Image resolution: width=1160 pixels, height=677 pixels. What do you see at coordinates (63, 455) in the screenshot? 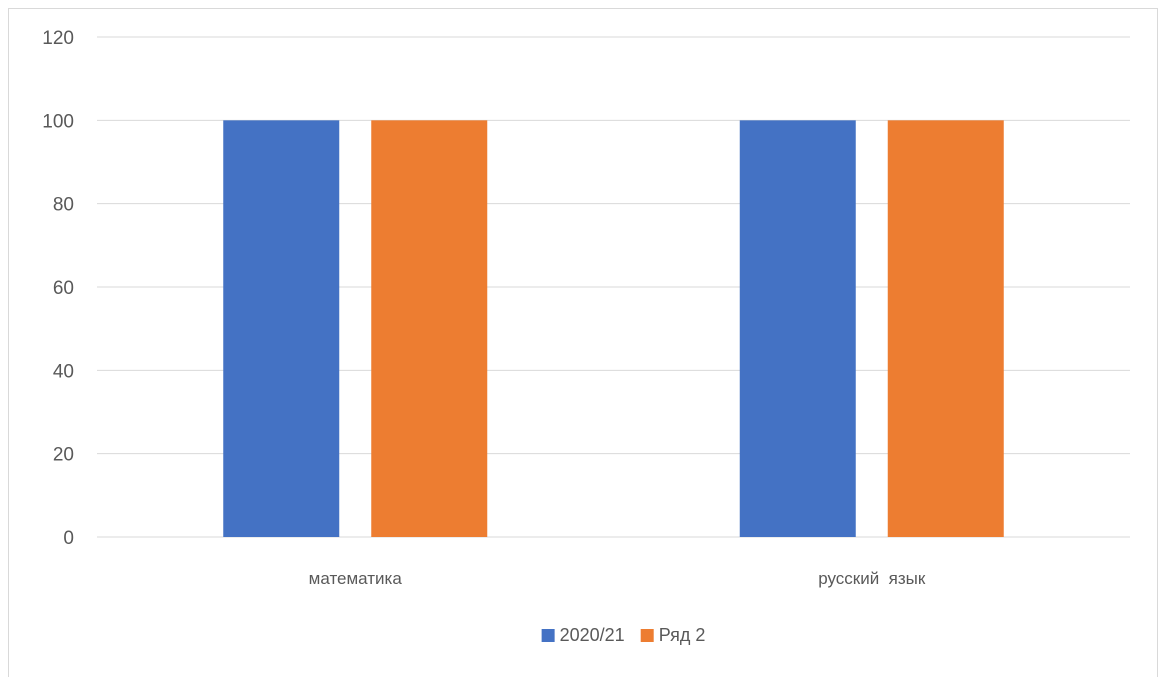
I see `y-tick-label: 20` at bounding box center [63, 455].